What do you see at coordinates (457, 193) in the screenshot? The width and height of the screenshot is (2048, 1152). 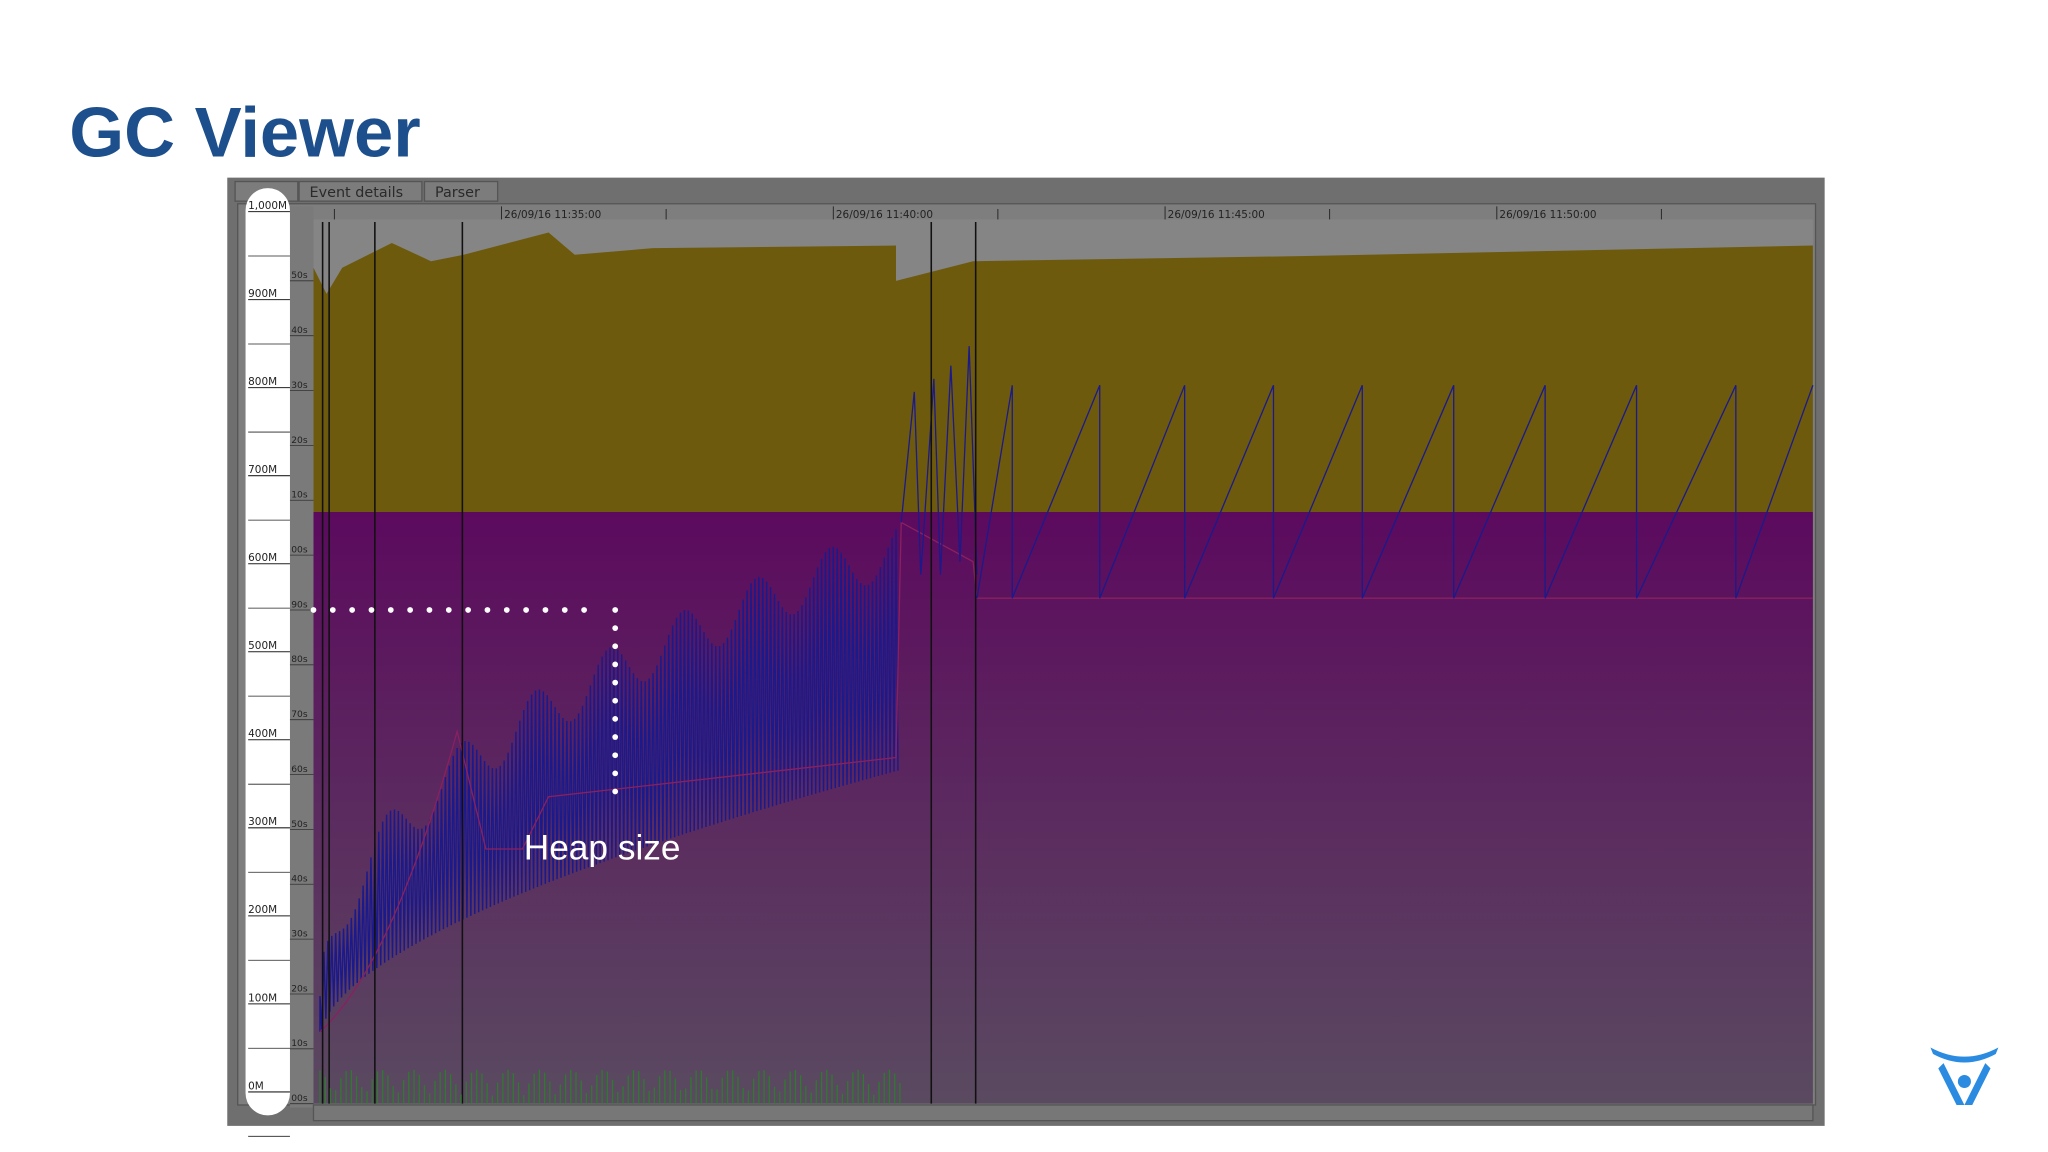 I see `tab-label: Parser` at bounding box center [457, 193].